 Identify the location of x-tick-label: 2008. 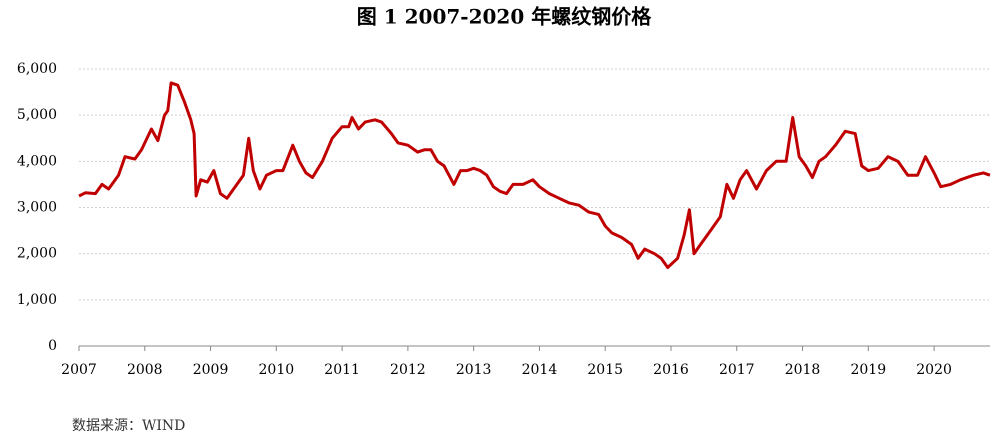
(145, 370).